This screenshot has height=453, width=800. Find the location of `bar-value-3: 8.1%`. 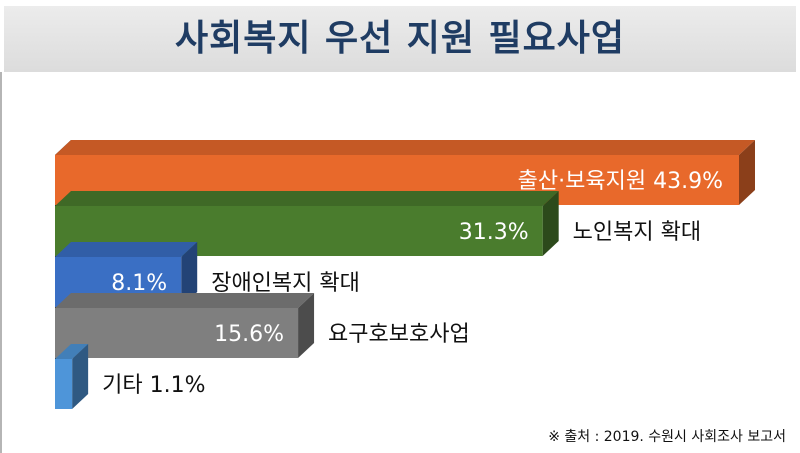

bar-value-3: 8.1% is located at coordinates (139, 283).